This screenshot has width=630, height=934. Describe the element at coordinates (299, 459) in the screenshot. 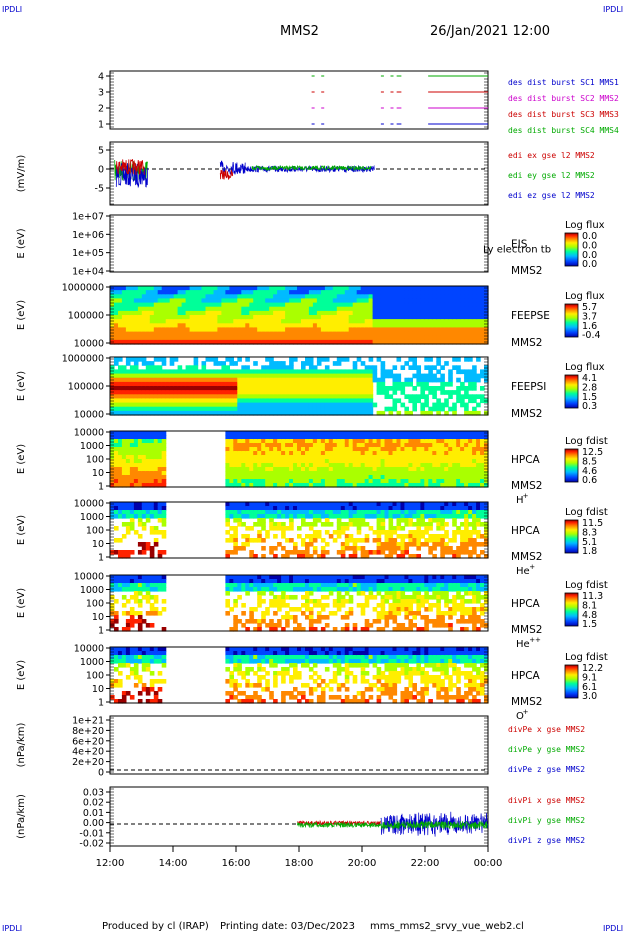

I see `hpca_h-cells` at that location.